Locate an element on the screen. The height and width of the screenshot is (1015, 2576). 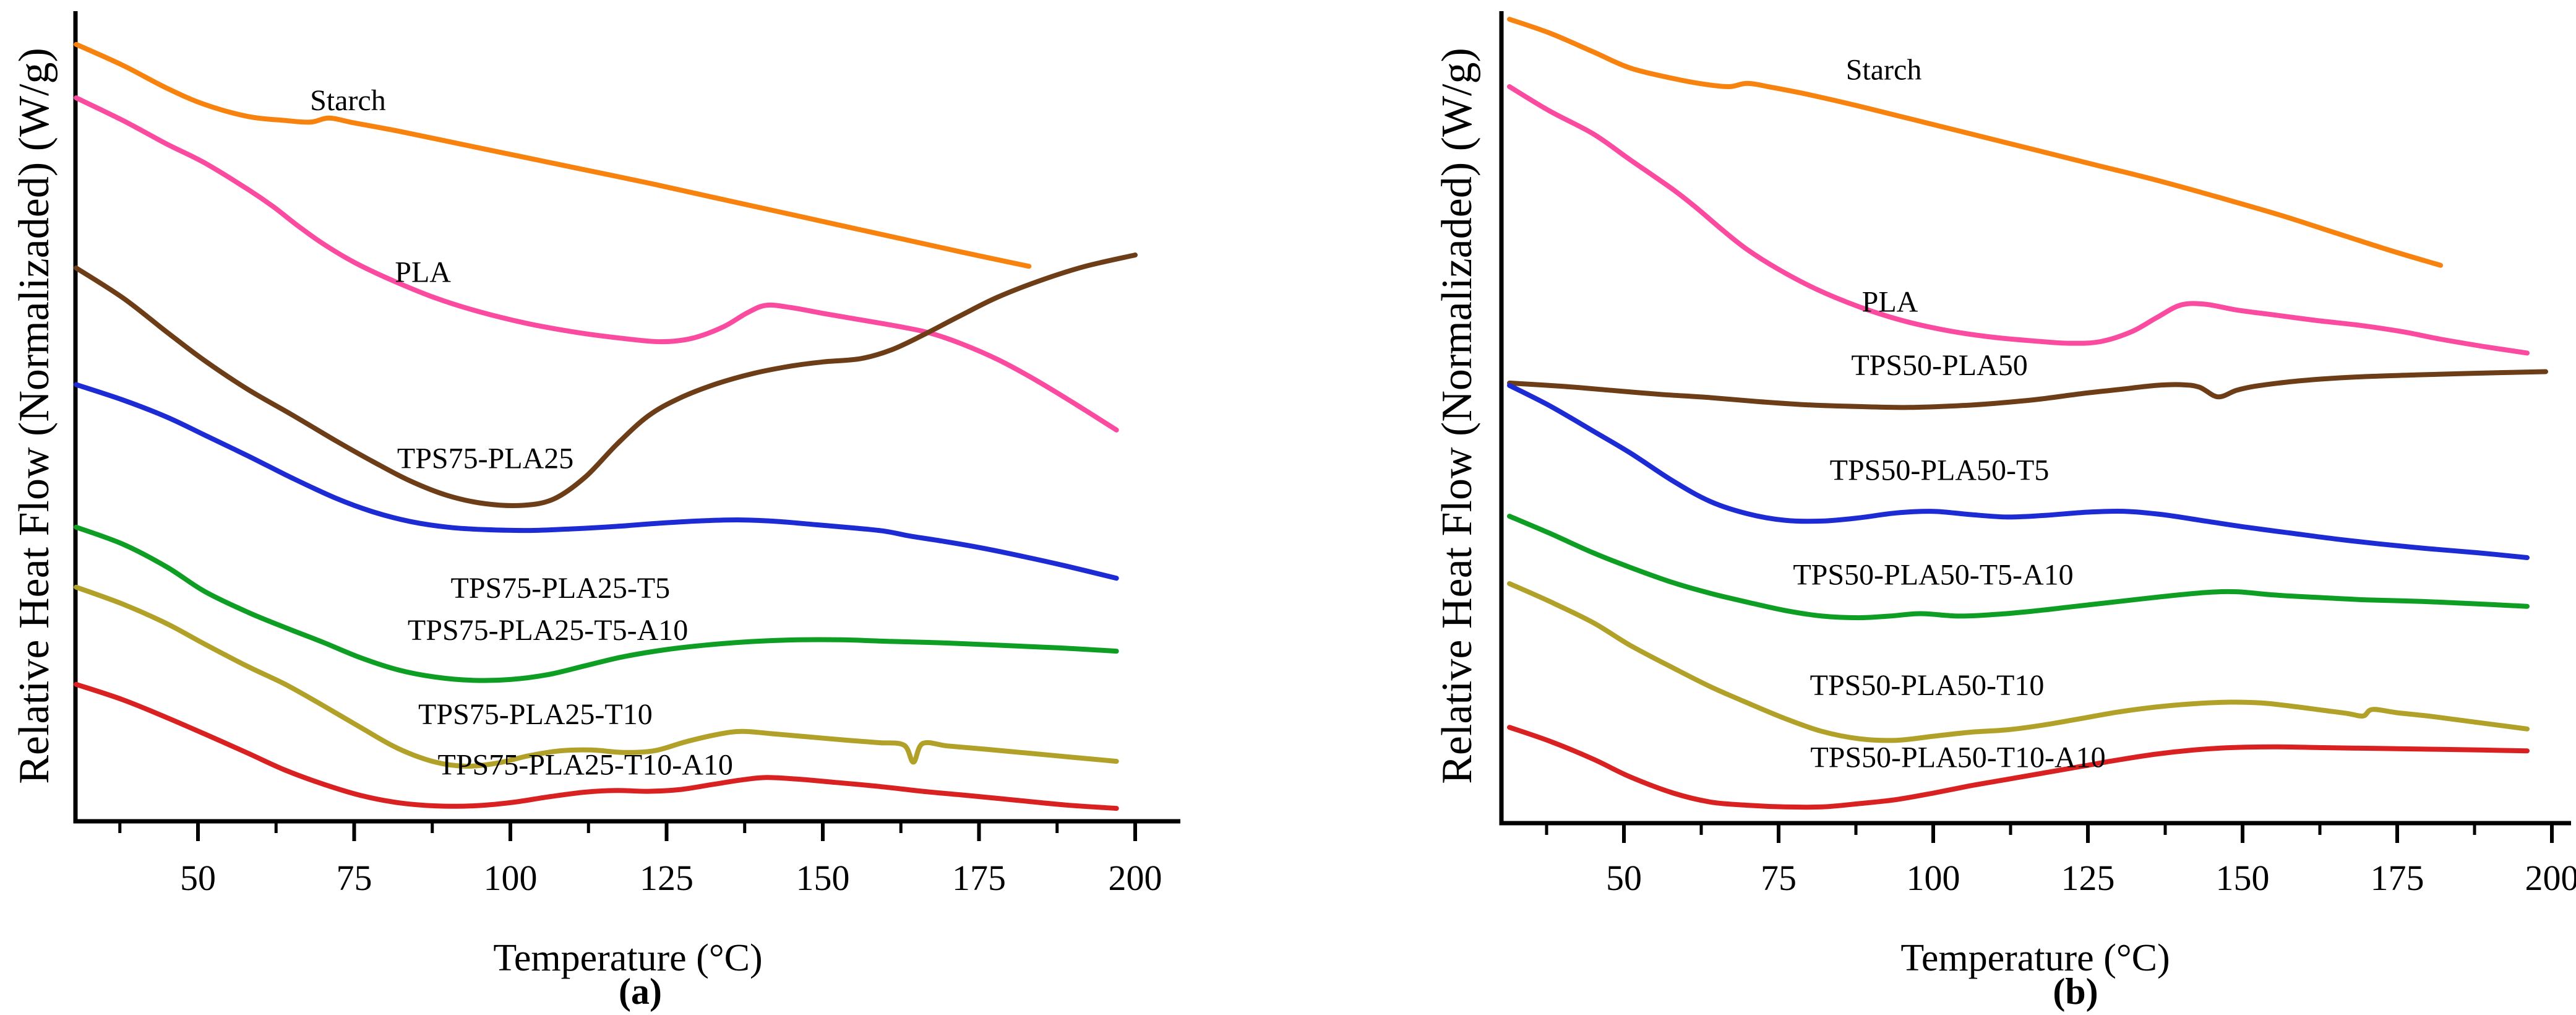
series-line-tps75-pla25-t5-a is located at coordinates (596, 481).